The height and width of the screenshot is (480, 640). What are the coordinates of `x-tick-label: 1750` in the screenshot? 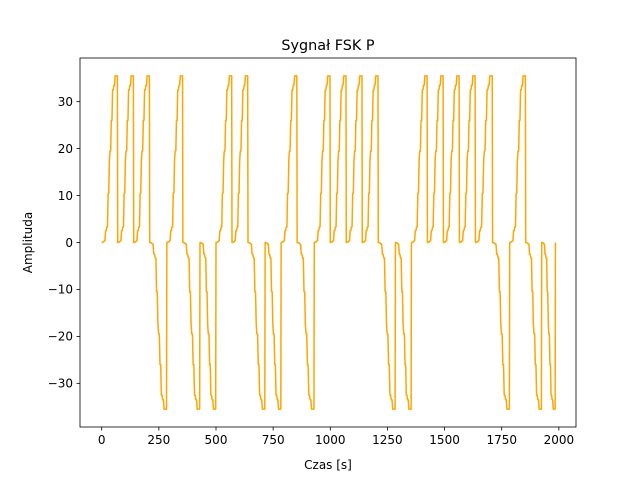 It's located at (501, 440).